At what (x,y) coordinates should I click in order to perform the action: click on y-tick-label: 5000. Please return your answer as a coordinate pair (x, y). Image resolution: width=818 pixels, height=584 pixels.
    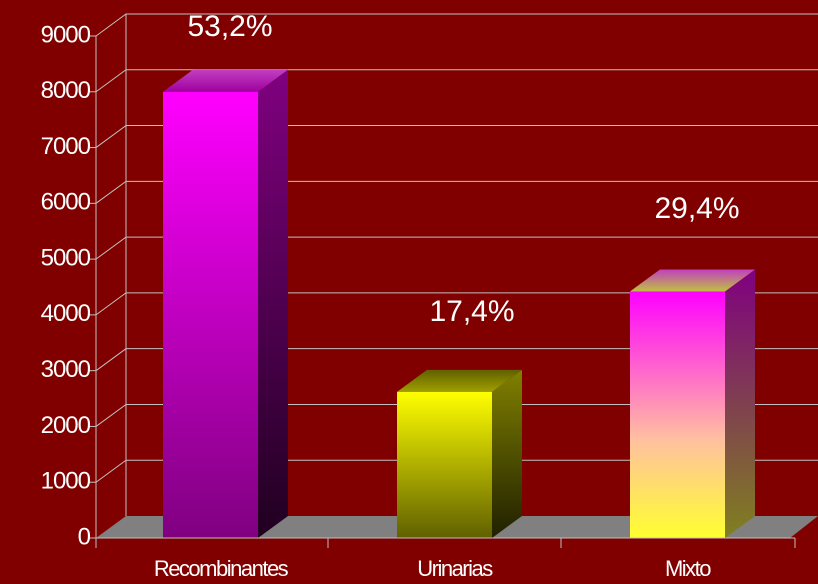
    Looking at the image, I should click on (66, 257).